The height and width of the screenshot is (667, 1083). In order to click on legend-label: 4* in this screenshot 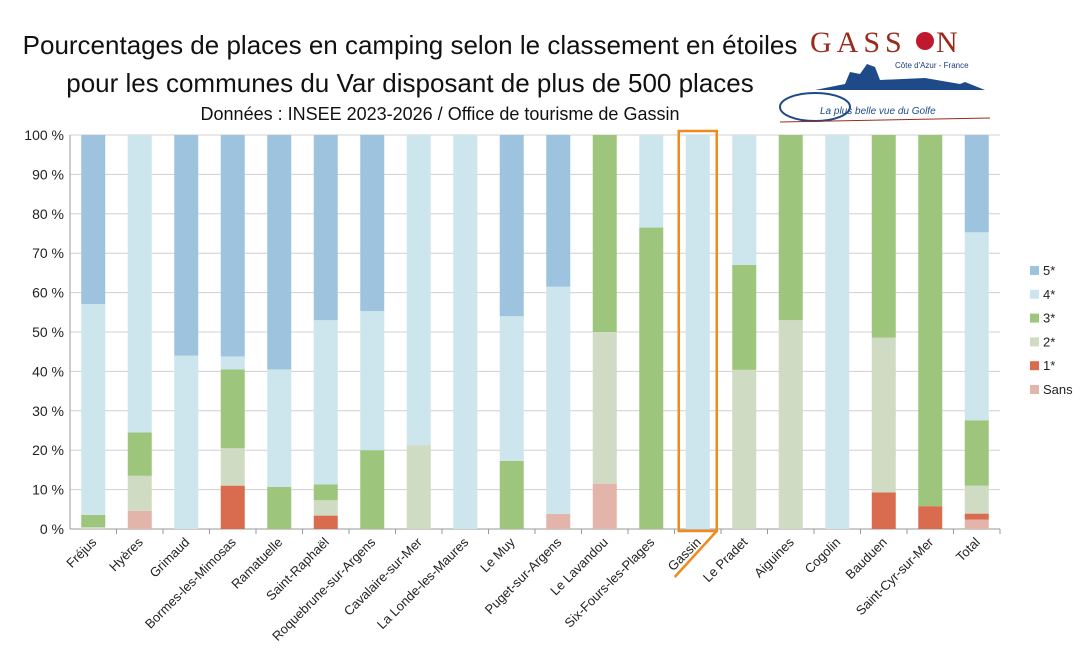, I will do `click(1049, 294)`.